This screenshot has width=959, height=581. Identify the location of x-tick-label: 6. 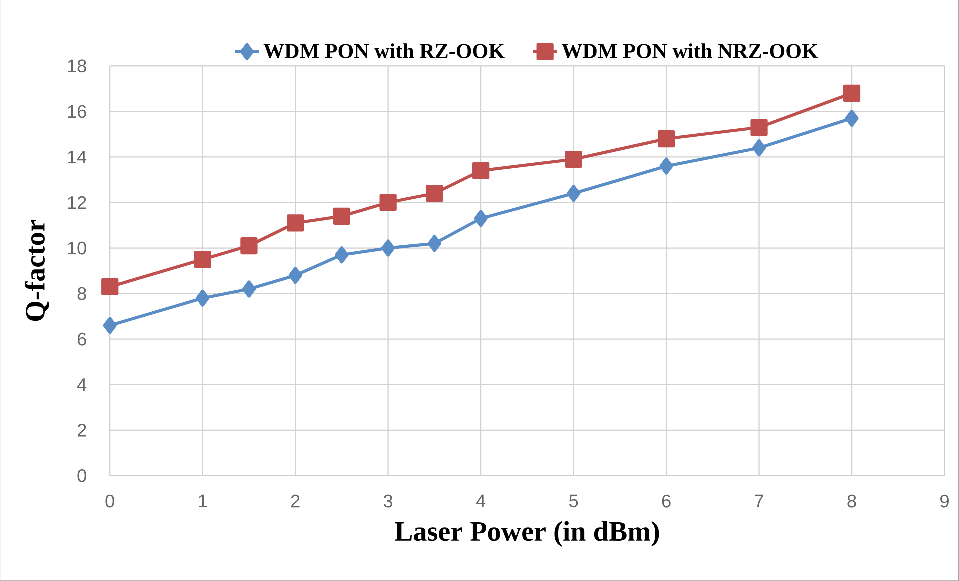
(666, 501).